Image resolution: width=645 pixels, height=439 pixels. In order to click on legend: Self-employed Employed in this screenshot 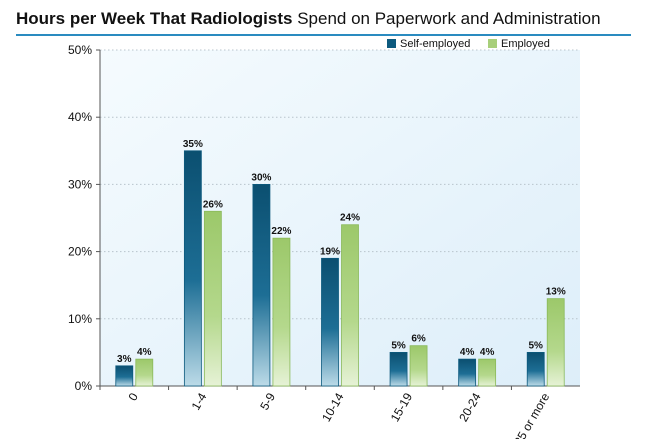, I will do `click(468, 44)`.